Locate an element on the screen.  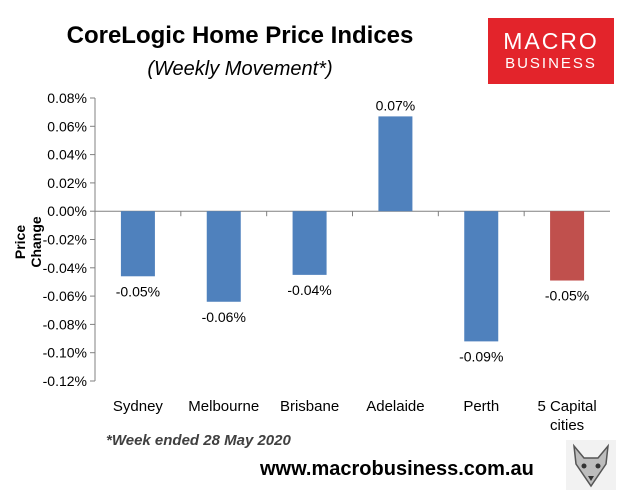
y-tick-label: -0.02% is located at coordinates (65, 240).